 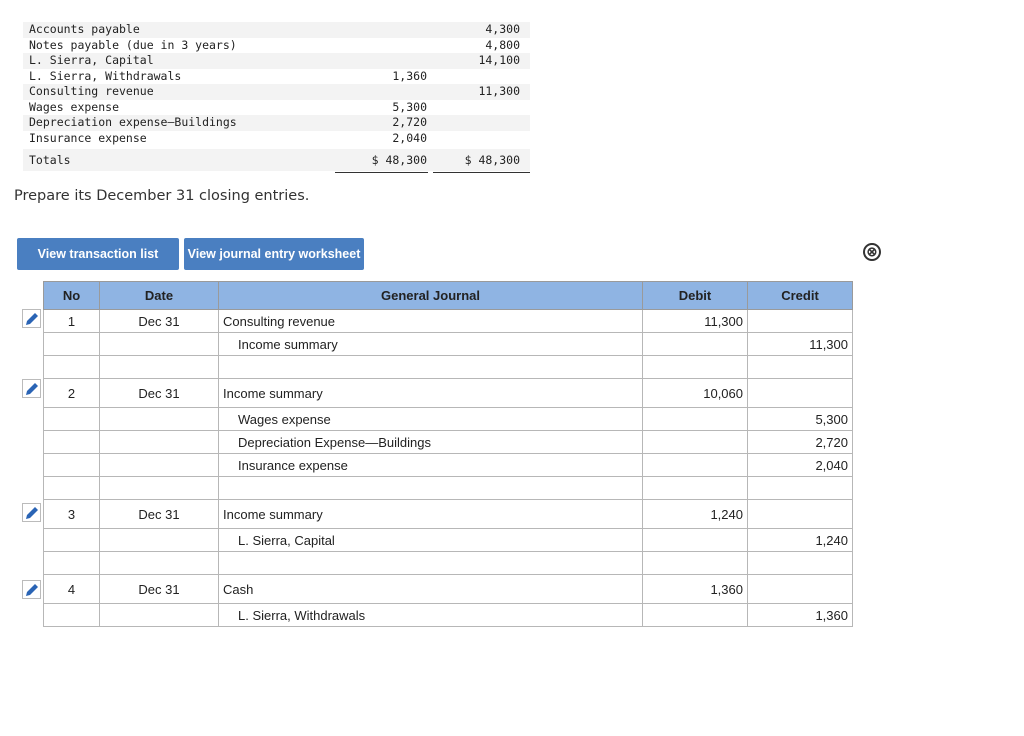 I want to click on col-account-header: General Journal, so click(x=430, y=295).